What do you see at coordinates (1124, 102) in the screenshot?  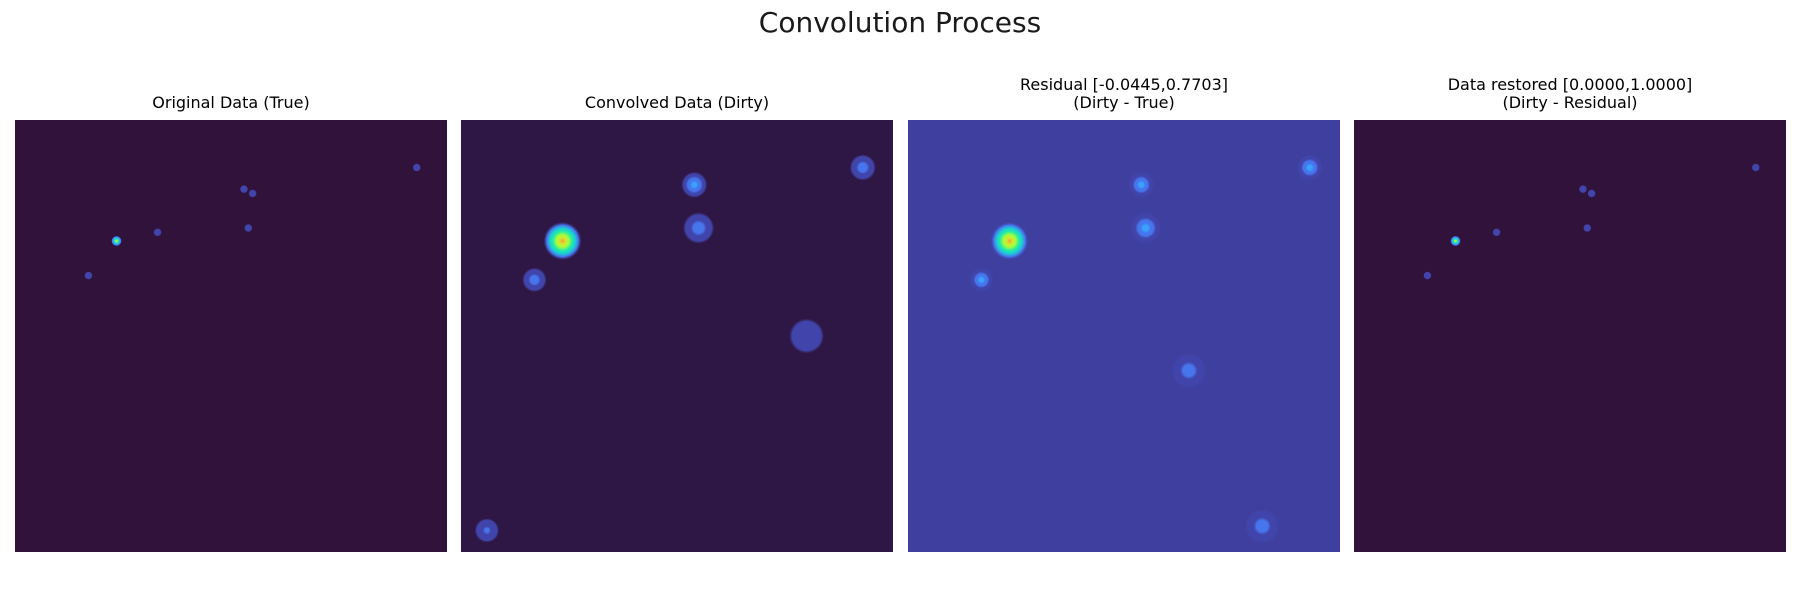 I see `panel-residual-title-line2: (Dirty - True)` at bounding box center [1124, 102].